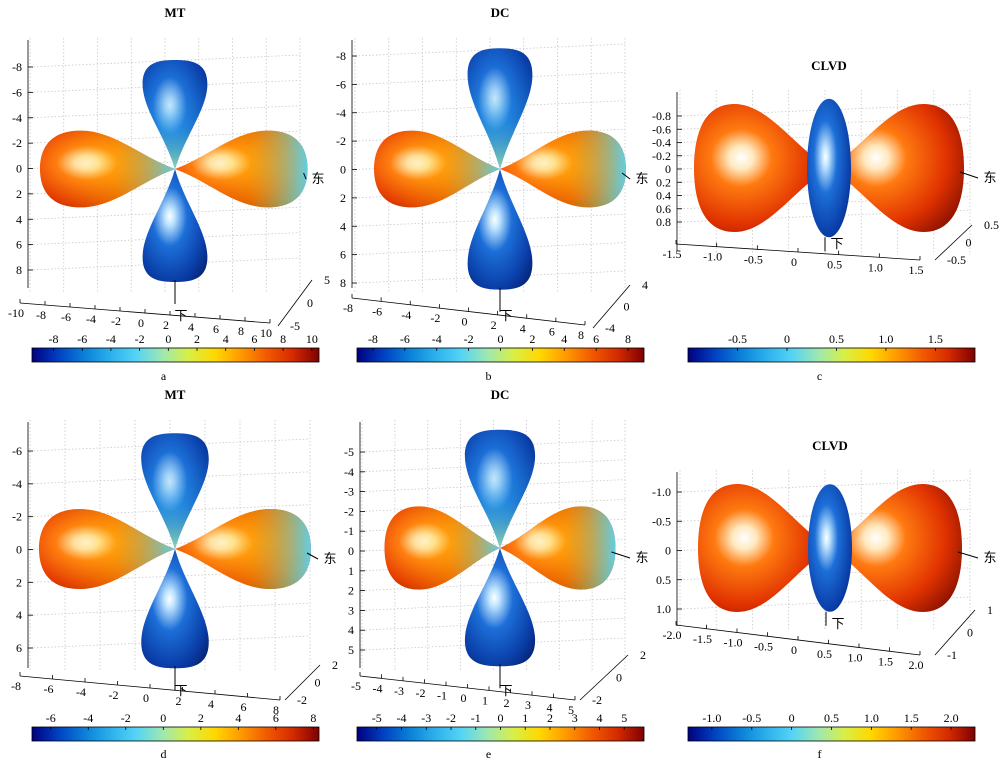  What do you see at coordinates (991, 225) in the screenshot?
I see `y-tick-label: 0.5` at bounding box center [991, 225].